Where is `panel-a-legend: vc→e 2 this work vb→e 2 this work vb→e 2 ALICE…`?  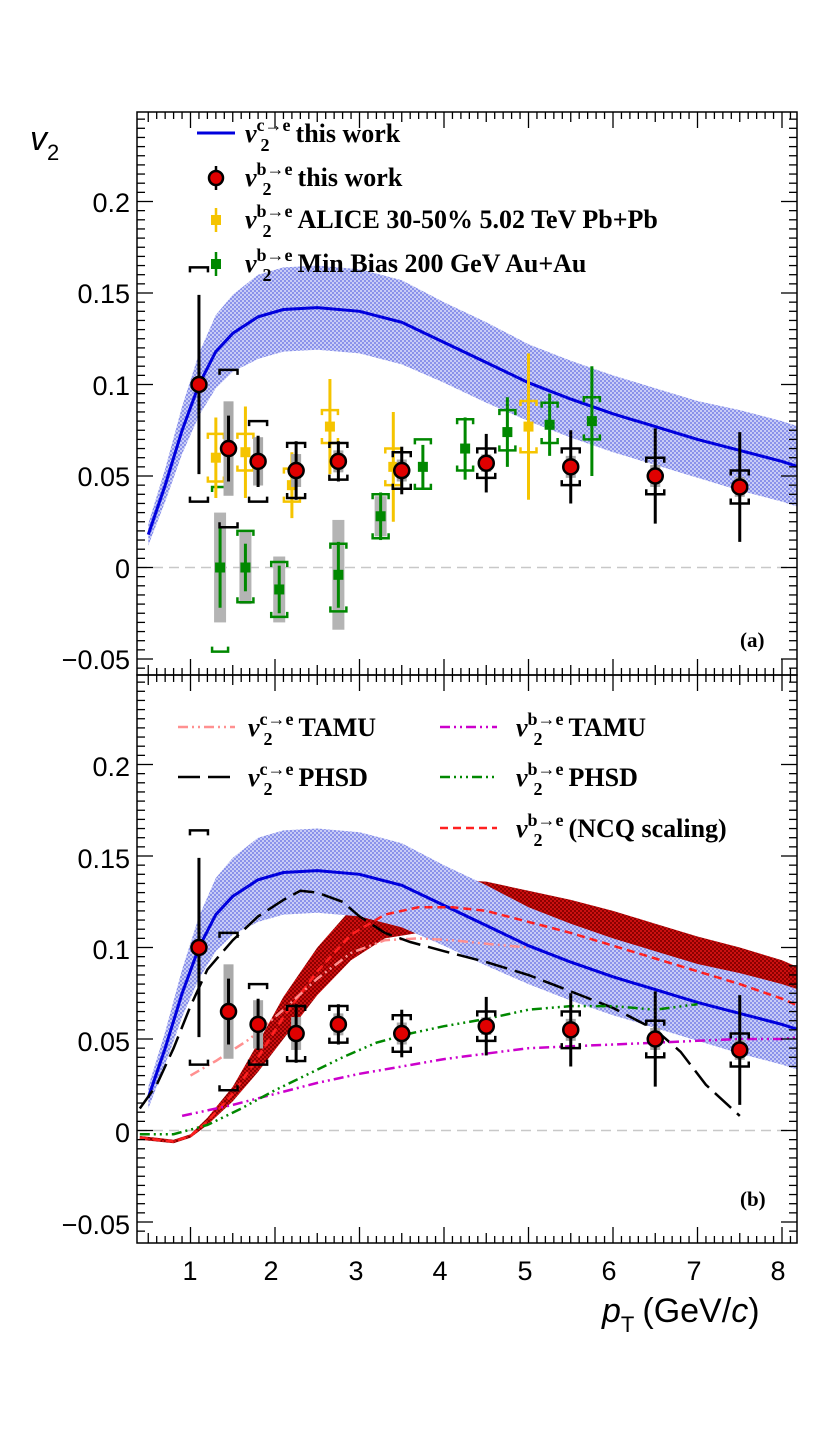 panel-a-legend: vc→e 2 this work vb→e 2 this work vb→e 2 ALICE… is located at coordinates (427, 200).